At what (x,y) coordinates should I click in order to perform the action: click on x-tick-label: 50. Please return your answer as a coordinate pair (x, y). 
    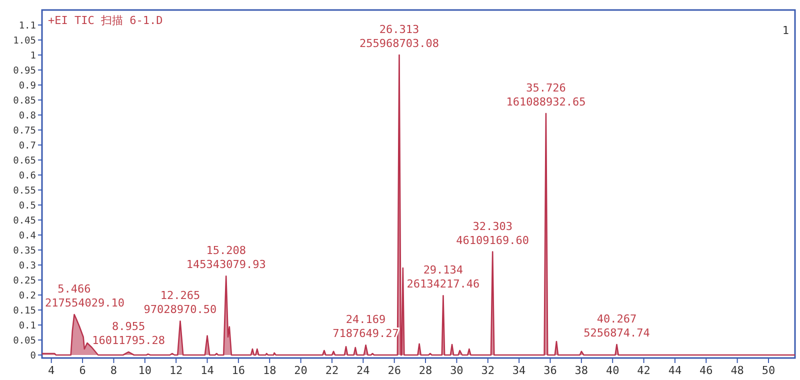
    Looking at the image, I should click on (769, 370).